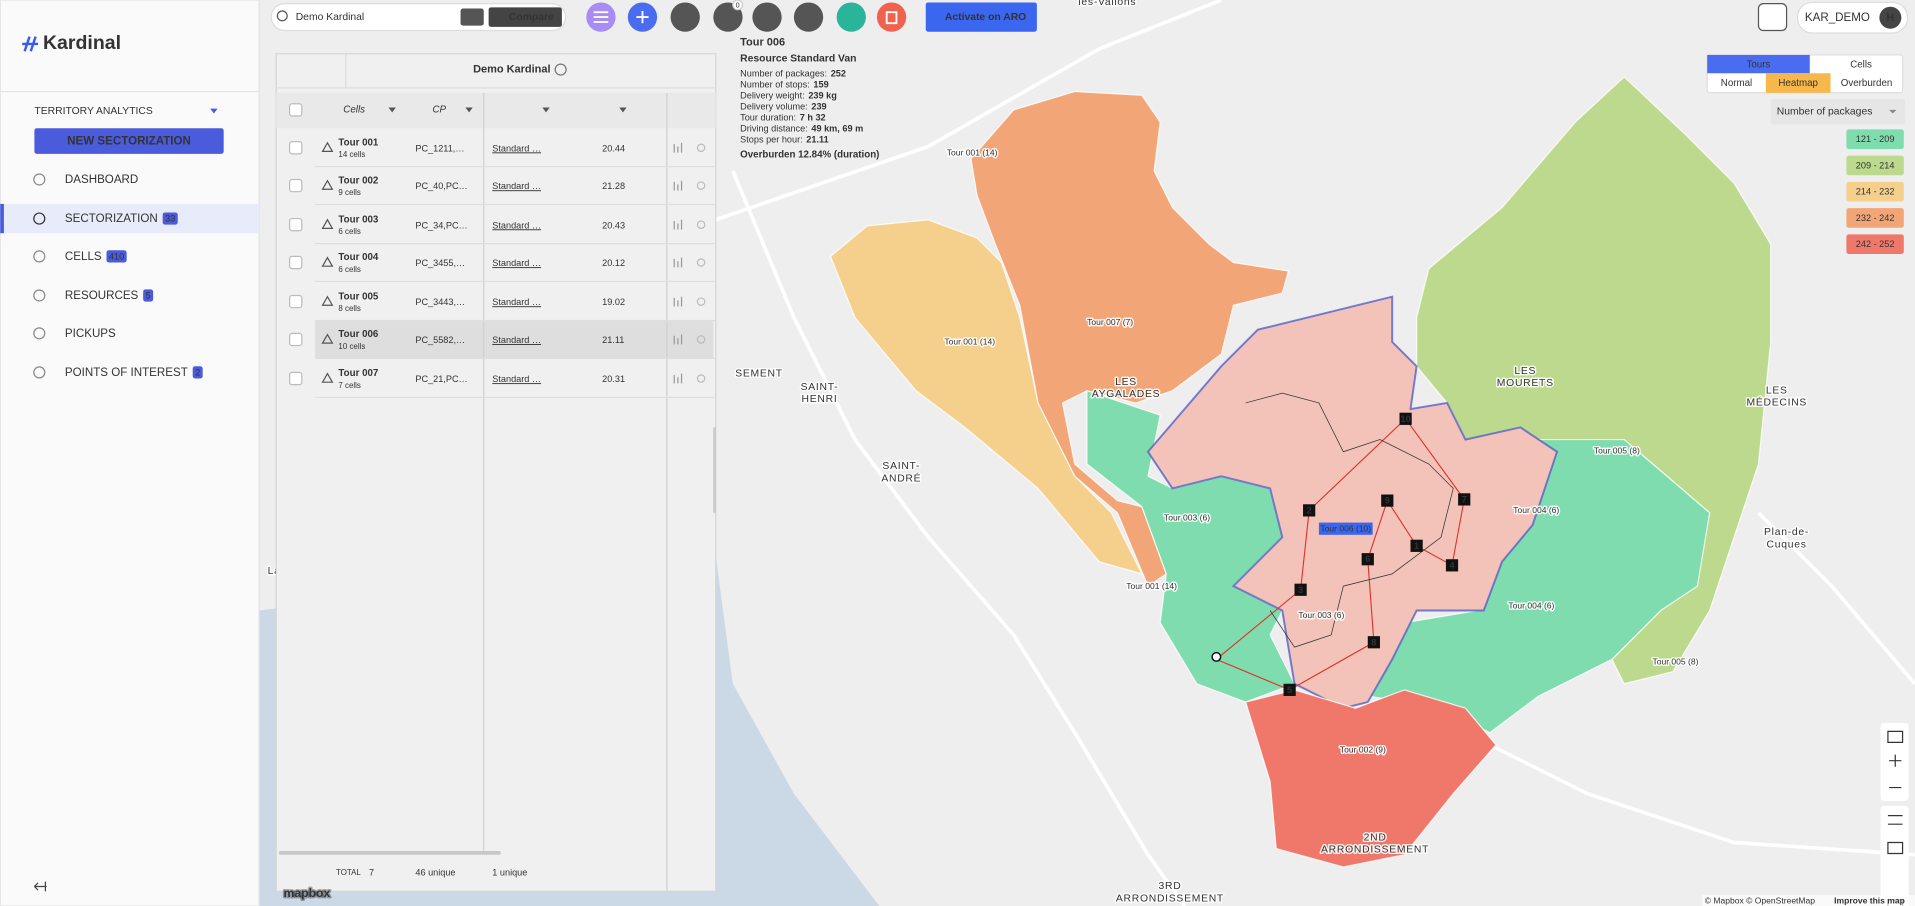  Describe the element at coordinates (90, 334) in the screenshot. I see `nav-label: PICKUPS` at that location.